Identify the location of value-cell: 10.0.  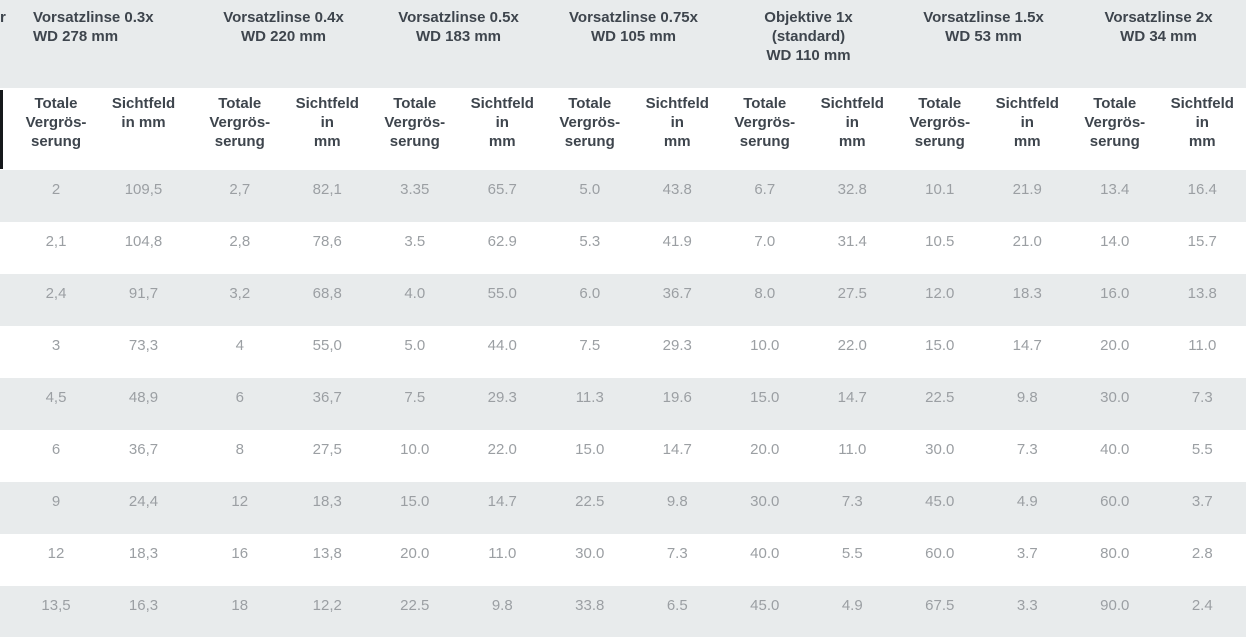
(415, 449).